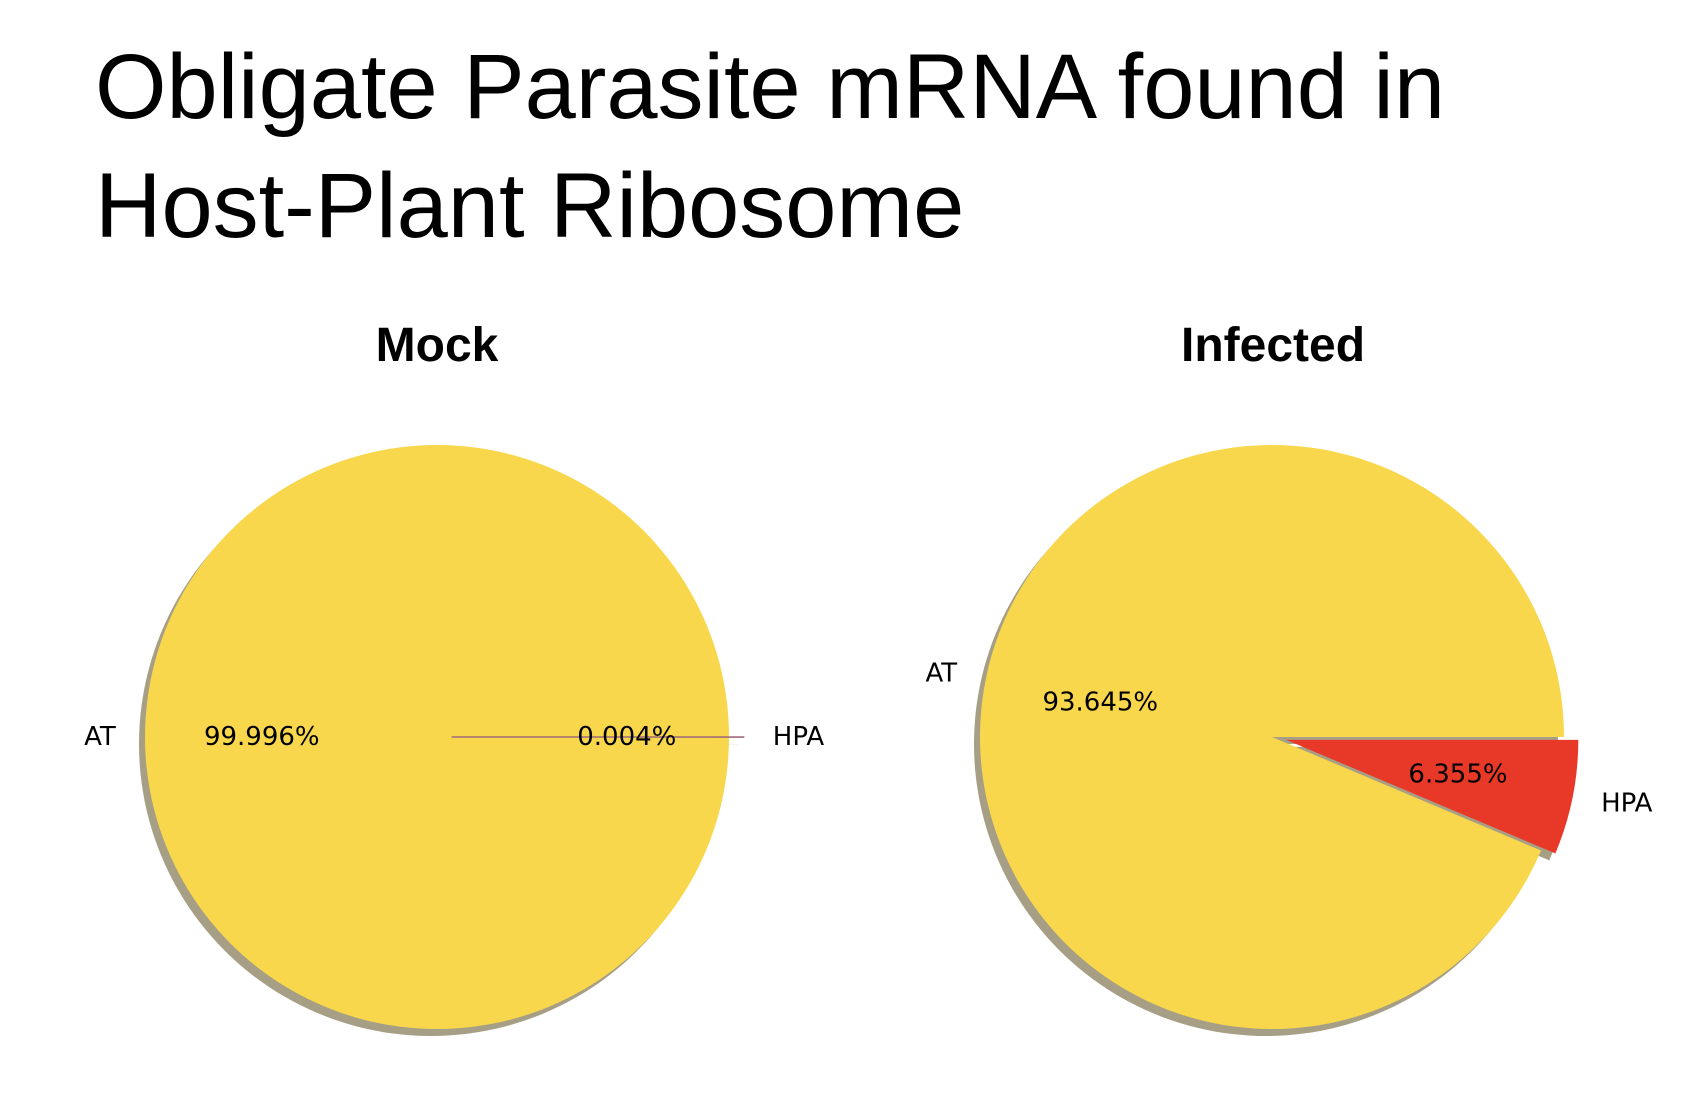 The image size is (1682, 1112). What do you see at coordinates (1100, 702) in the screenshot?
I see `pie-value-label-at: 93.645%` at bounding box center [1100, 702].